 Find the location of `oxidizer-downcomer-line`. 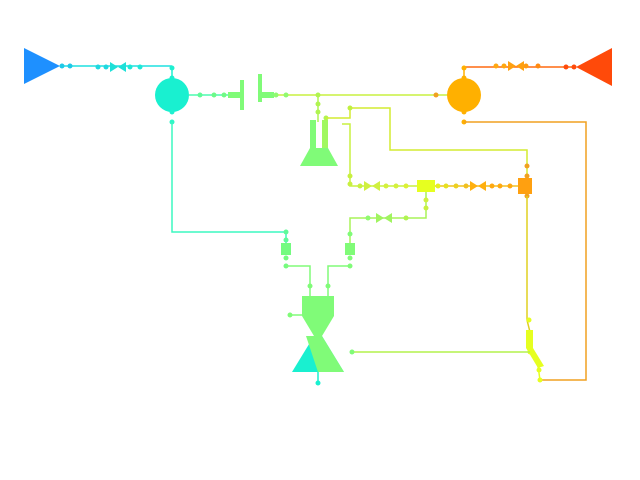

oxidizer-downcomer-line is located at coordinates (528, 264).